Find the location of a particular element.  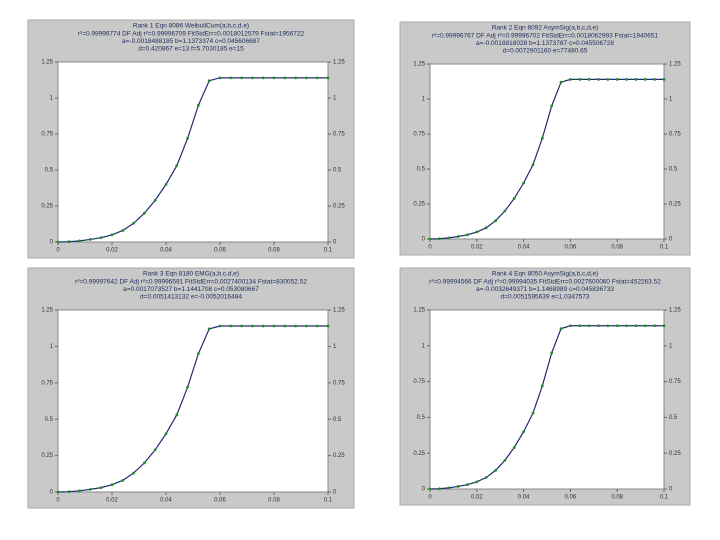

y2-tick-label: 0.75 is located at coordinates (675, 135).